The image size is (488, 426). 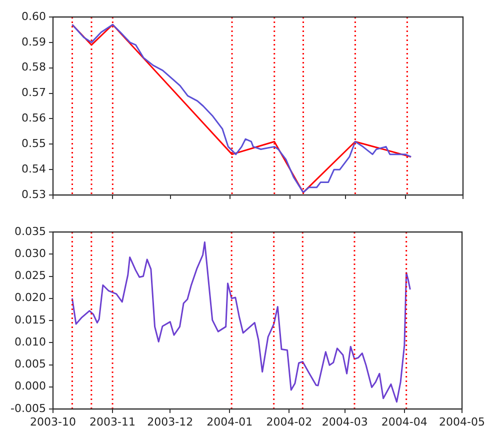 What do you see at coordinates (34, 143) in the screenshot?
I see `y-tick-label: 0.55` at bounding box center [34, 143].